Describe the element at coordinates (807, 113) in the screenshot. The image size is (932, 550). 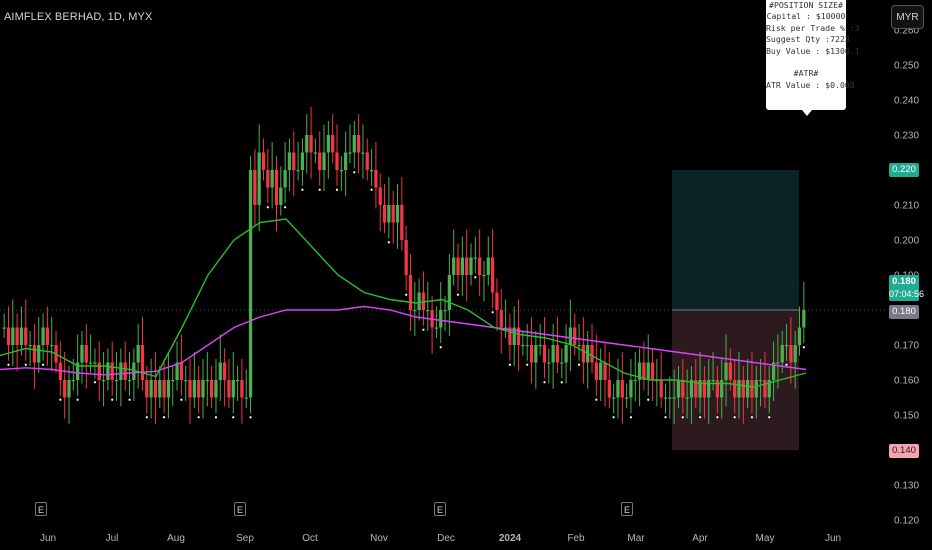
I see `info-box-pointer-icon` at that location.